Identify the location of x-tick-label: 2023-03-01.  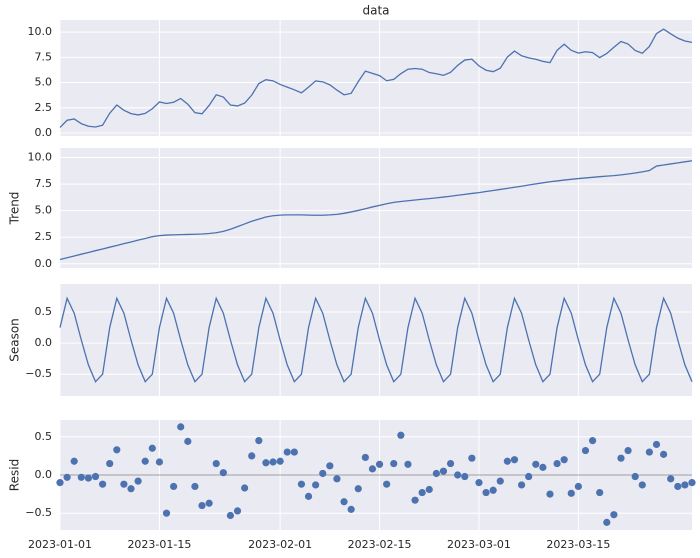
(479, 544).